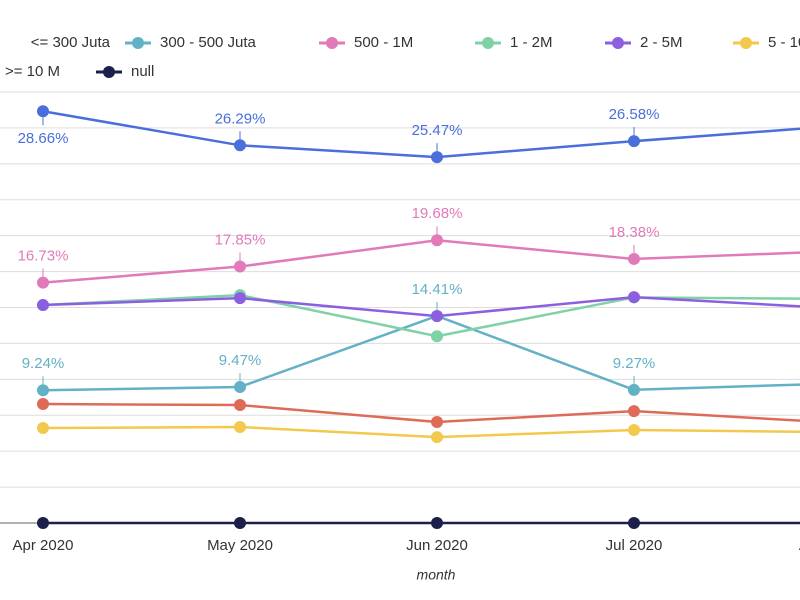 This screenshot has width=800, height=600. I want to click on x-tick-label: May 2020, so click(240, 545).